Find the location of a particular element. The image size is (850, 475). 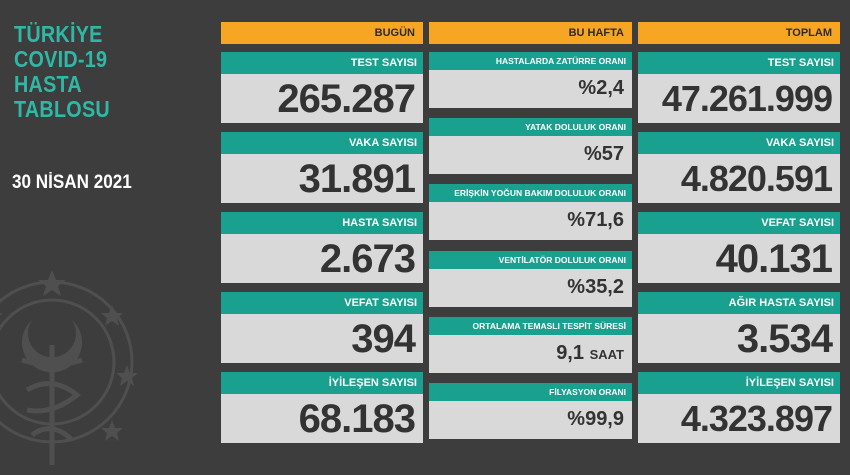

column-header-total: TOPLAM is located at coordinates (739, 33).